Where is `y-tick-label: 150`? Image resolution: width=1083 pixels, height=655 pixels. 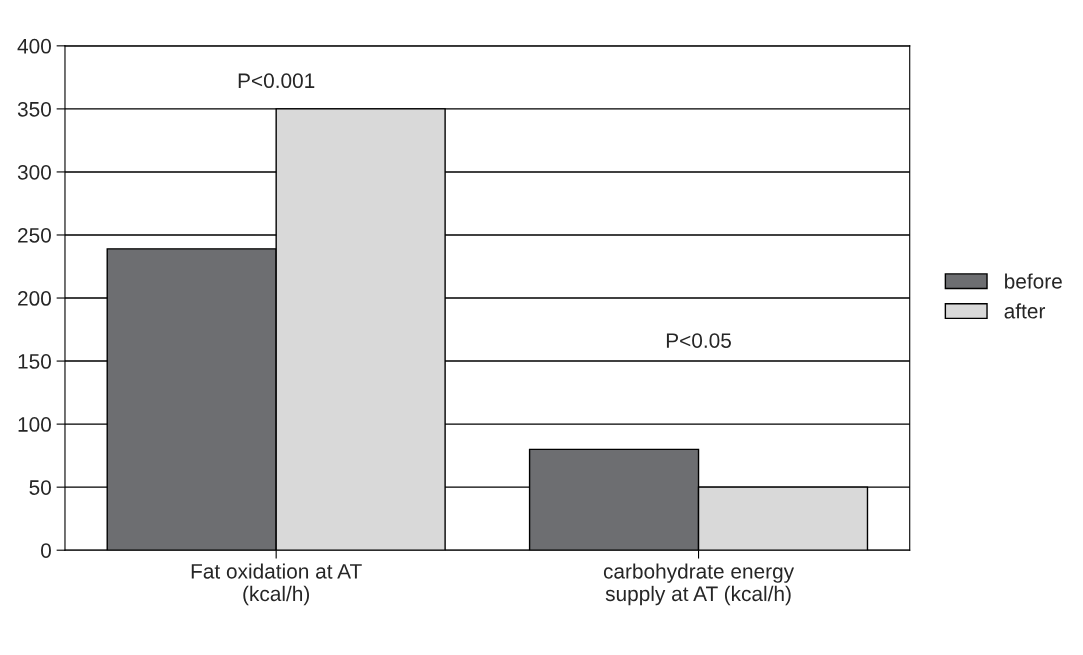
y-tick-label: 150 is located at coordinates (34, 361).